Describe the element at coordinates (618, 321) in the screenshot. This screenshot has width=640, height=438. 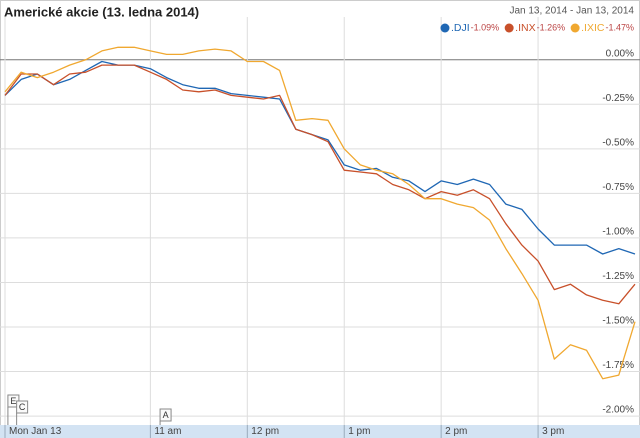
I see `y-tick-label: -1.50%` at that location.